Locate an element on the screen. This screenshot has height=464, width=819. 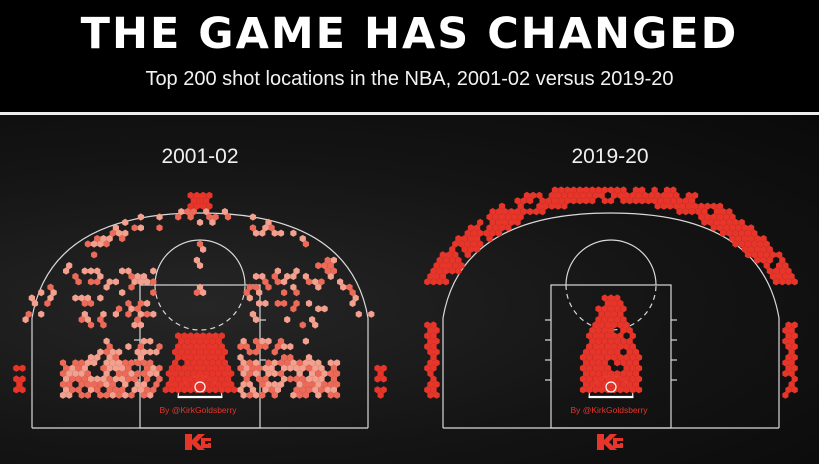
season-label-2019-20: 2019-20 is located at coordinates (610, 156).